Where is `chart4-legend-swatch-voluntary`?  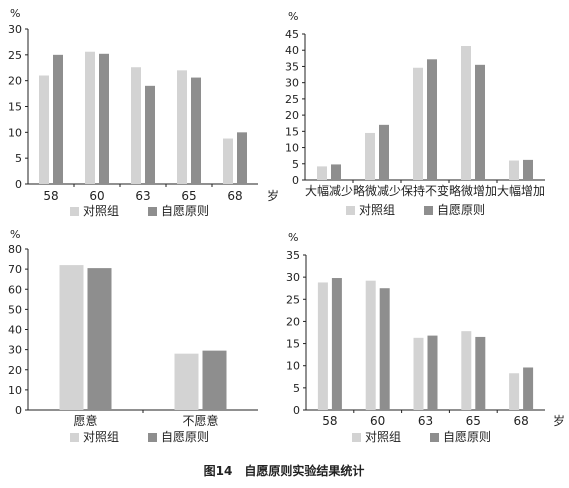 chart4-legend-swatch-voluntary is located at coordinates (434, 437).